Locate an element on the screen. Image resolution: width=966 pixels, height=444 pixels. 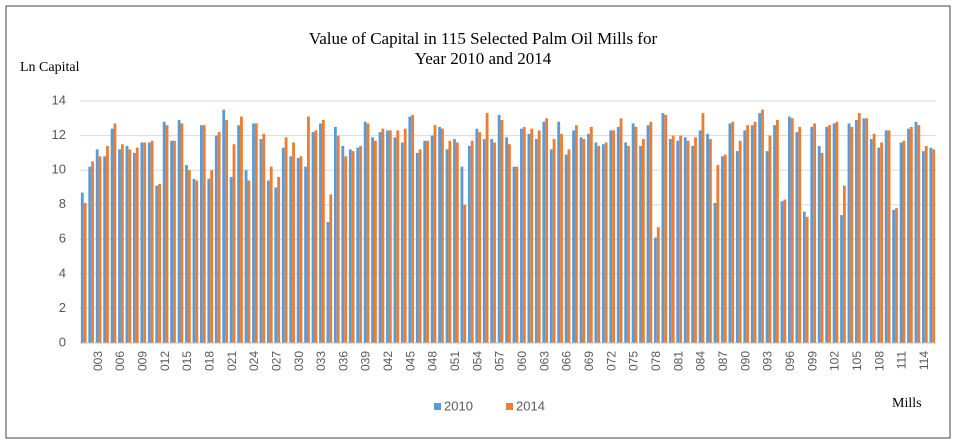
y-tick-label: 14 is located at coordinates (59, 99).